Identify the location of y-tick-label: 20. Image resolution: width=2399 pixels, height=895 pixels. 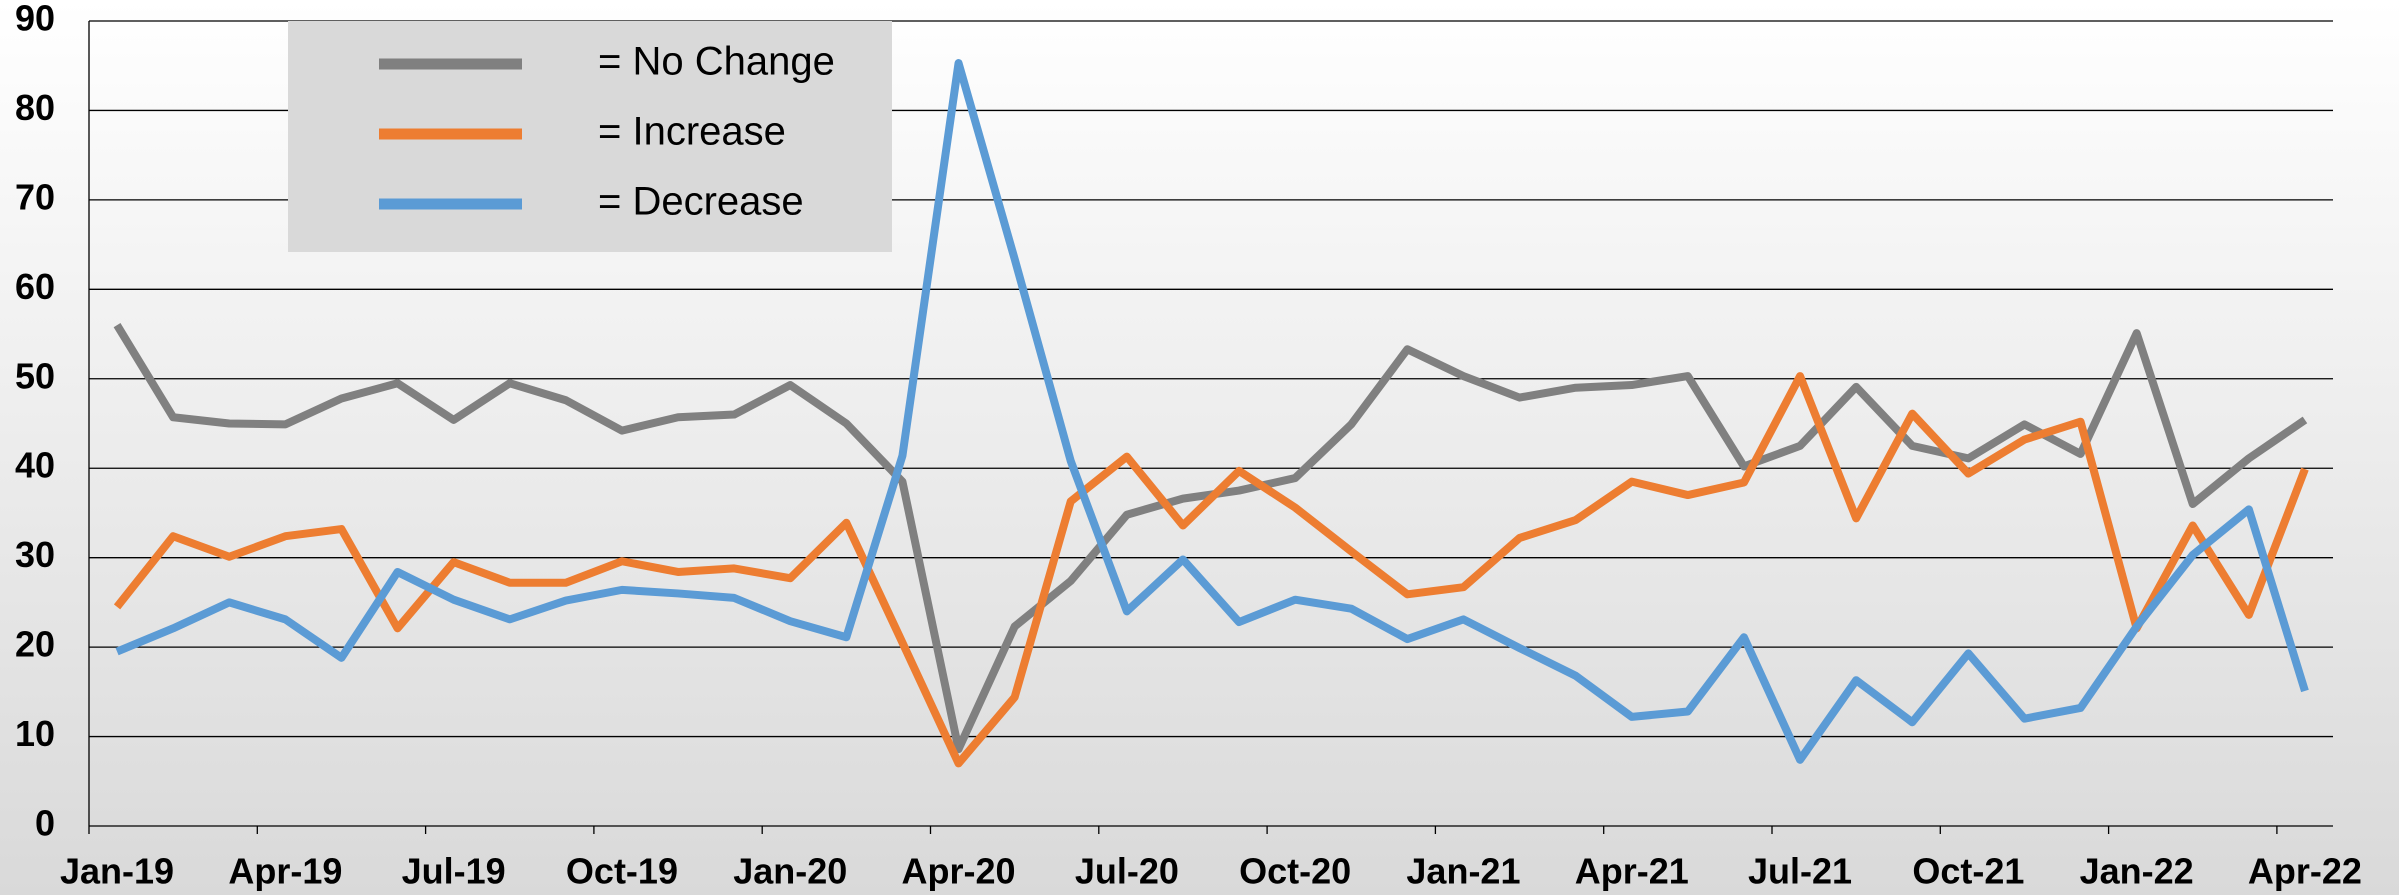
(35, 644).